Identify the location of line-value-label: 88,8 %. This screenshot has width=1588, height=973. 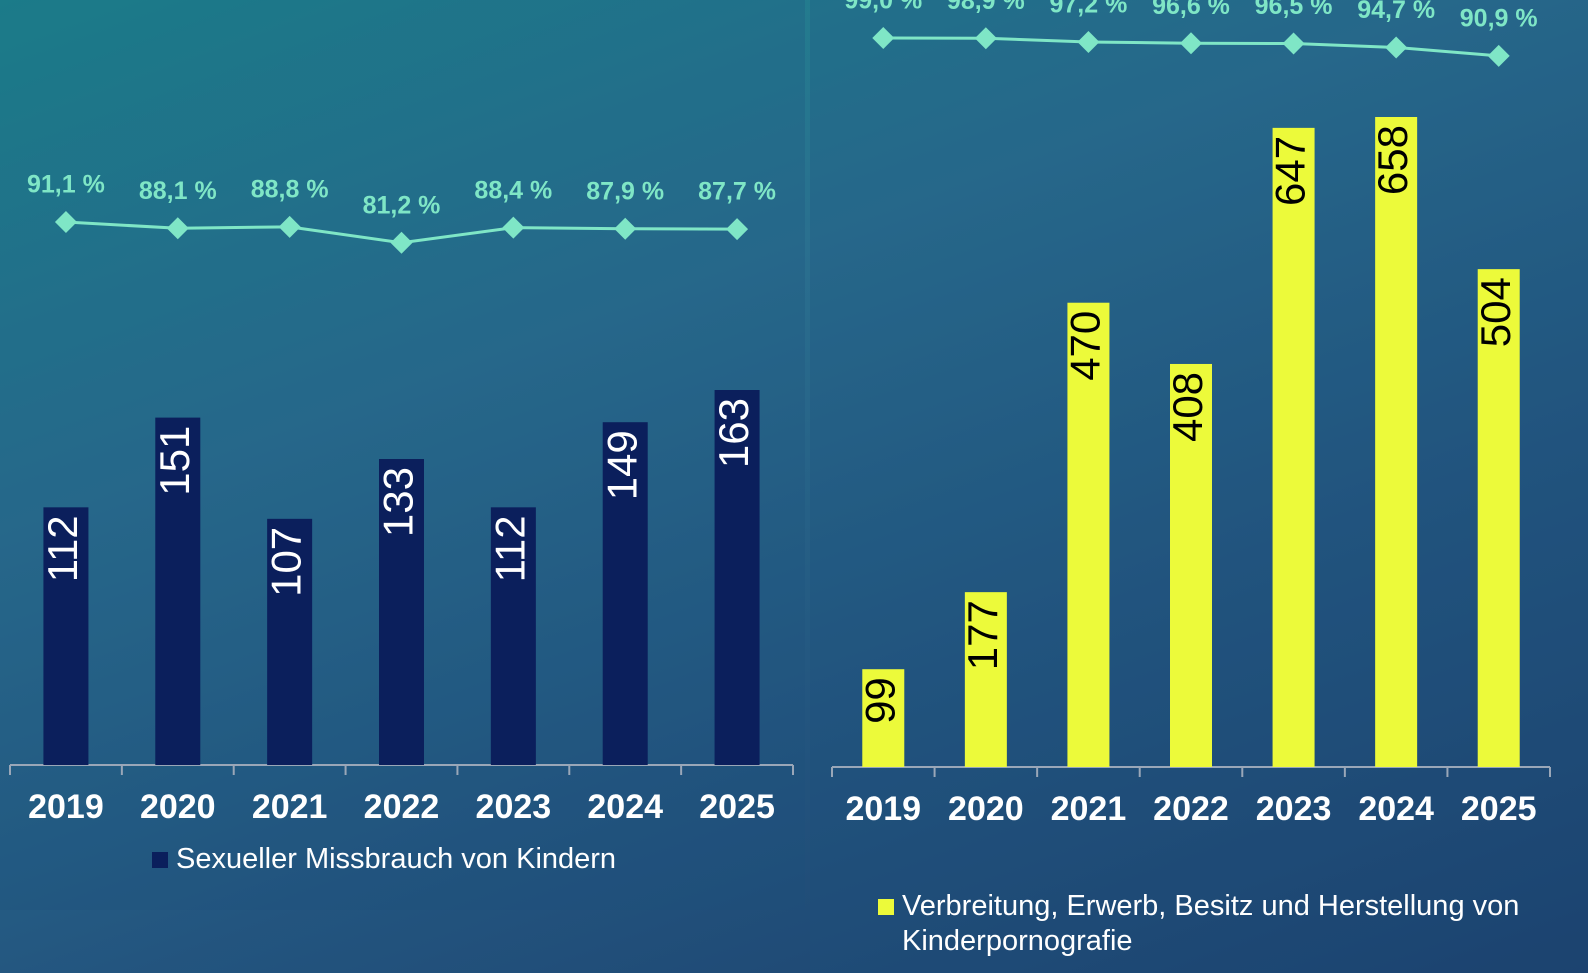
(290, 189).